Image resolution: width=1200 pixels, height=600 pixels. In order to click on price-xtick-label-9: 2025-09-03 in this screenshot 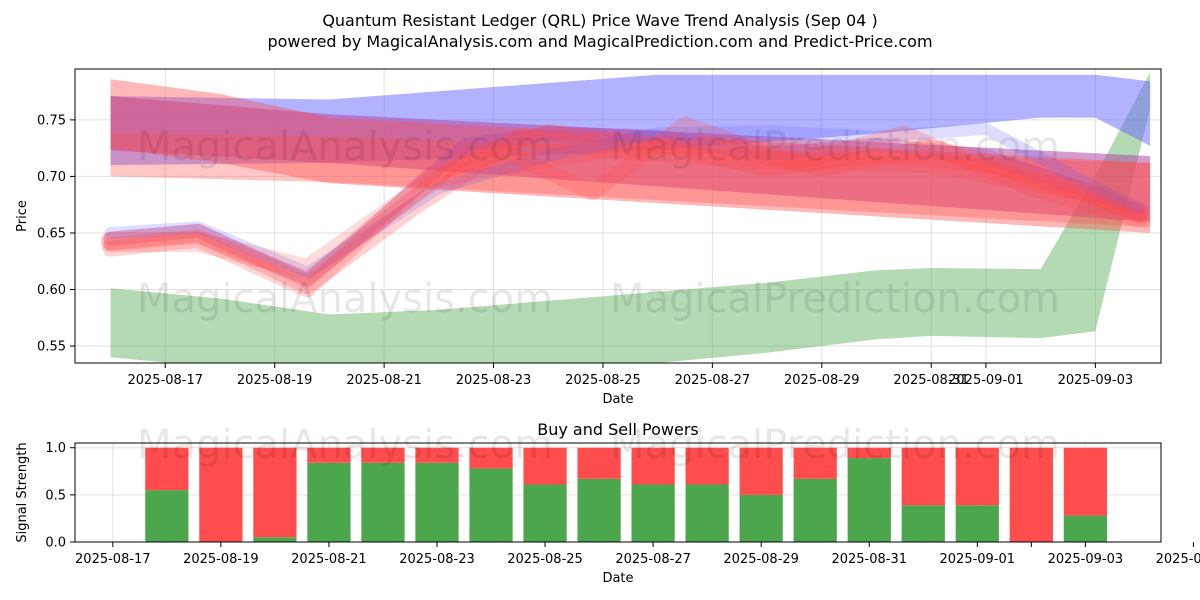, I will do `click(1096, 380)`.